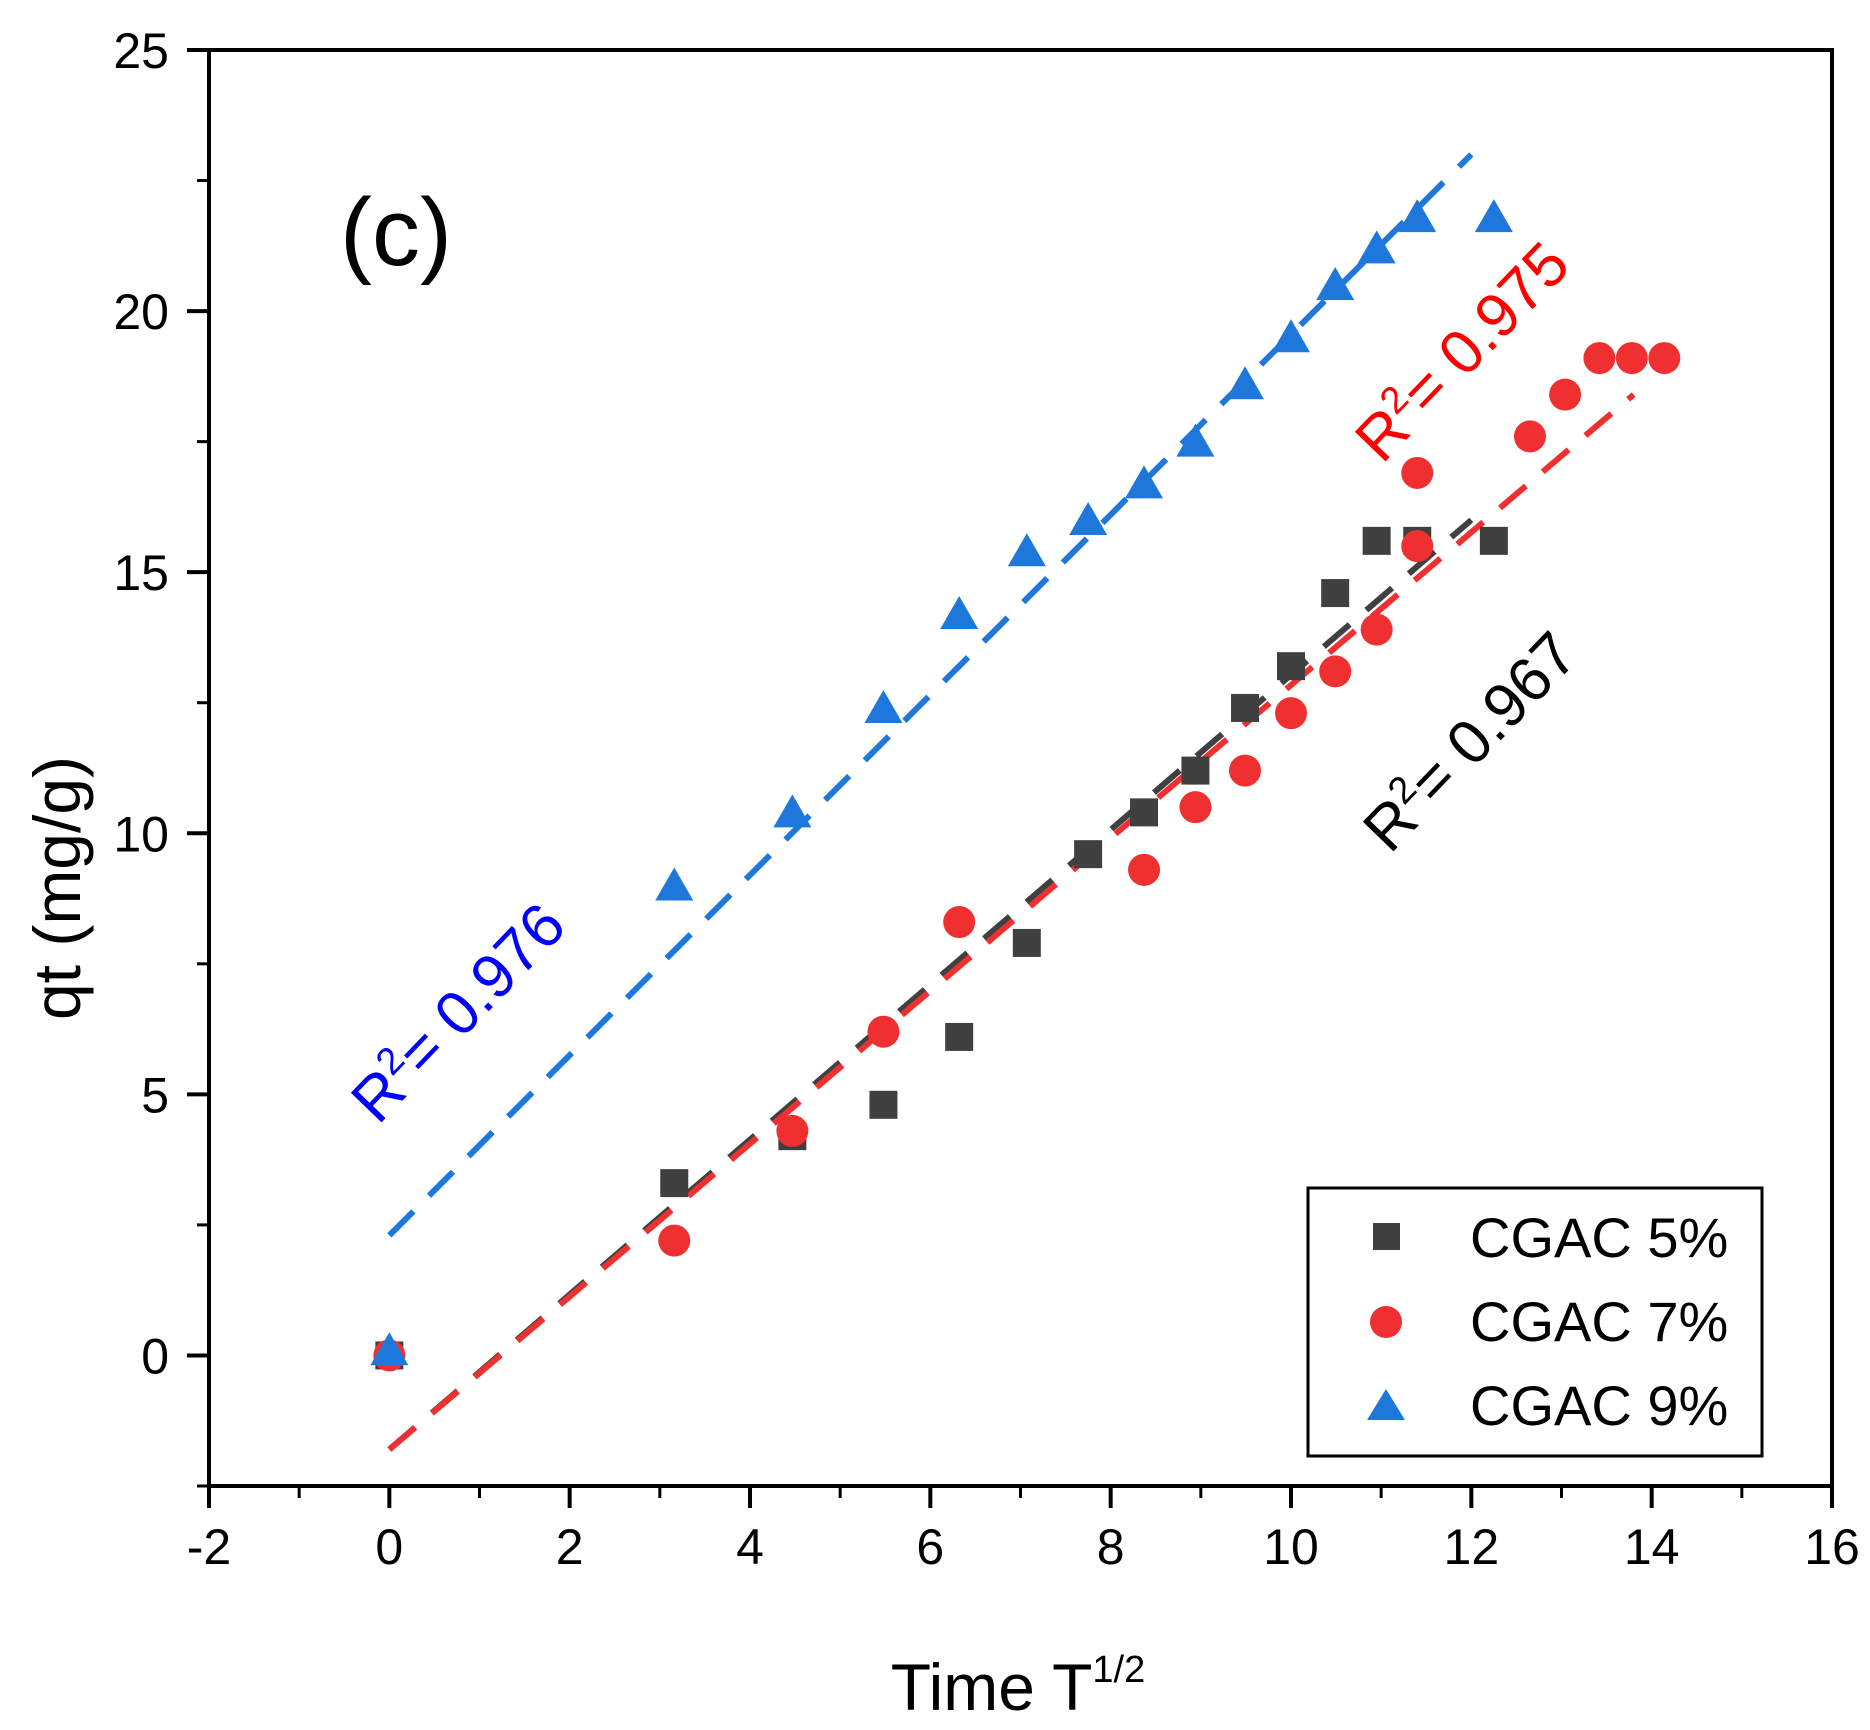 This screenshot has width=1870, height=1730. I want to click on panel-label: (c), so click(396, 232).